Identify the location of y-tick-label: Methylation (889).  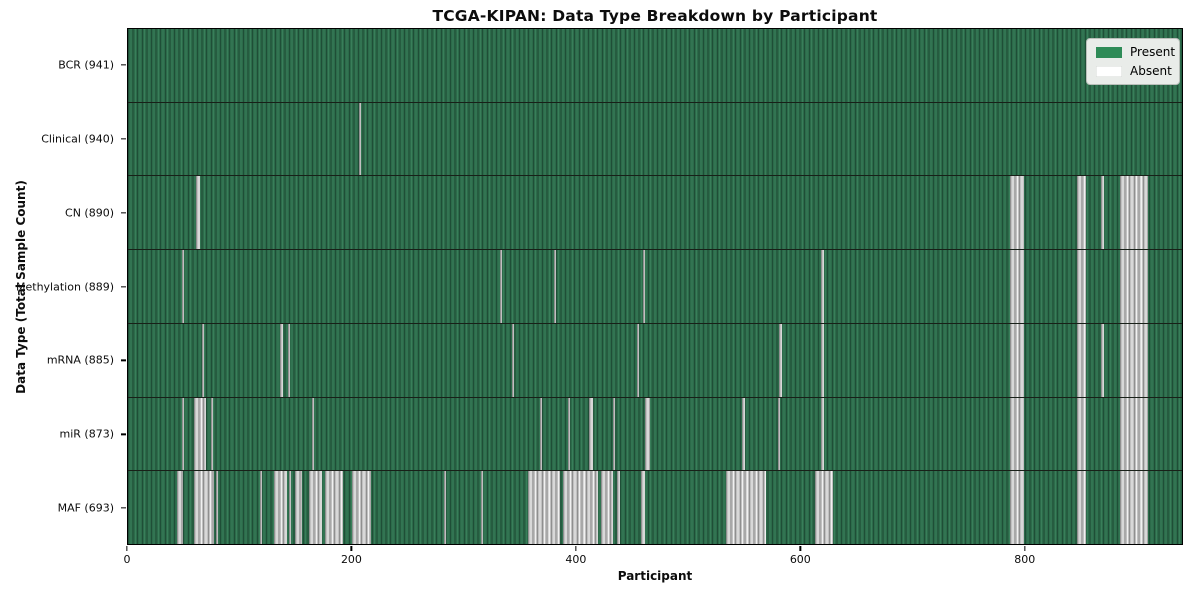
(65, 286).